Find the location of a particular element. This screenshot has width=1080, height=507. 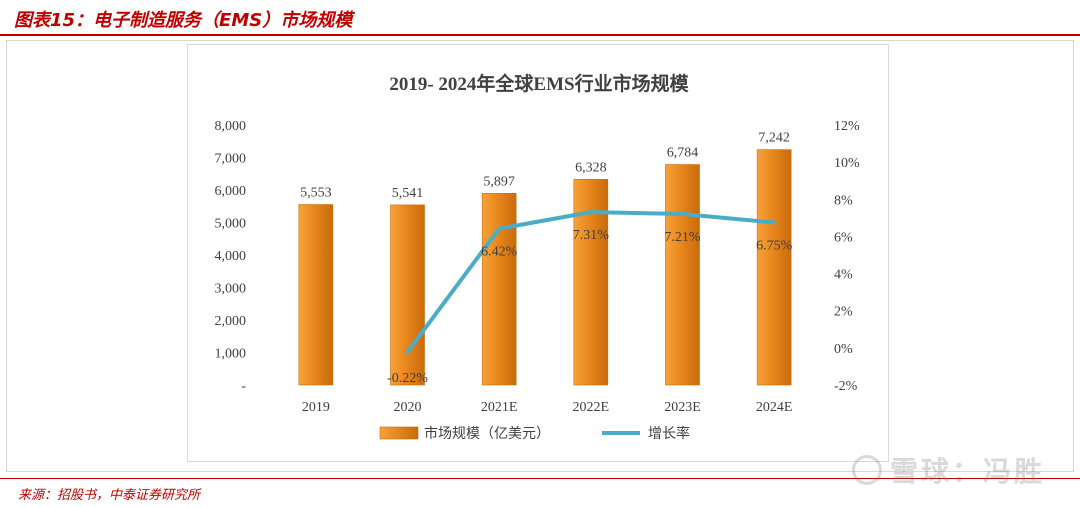

bar-value-label: 6,784 is located at coordinates (683, 153).